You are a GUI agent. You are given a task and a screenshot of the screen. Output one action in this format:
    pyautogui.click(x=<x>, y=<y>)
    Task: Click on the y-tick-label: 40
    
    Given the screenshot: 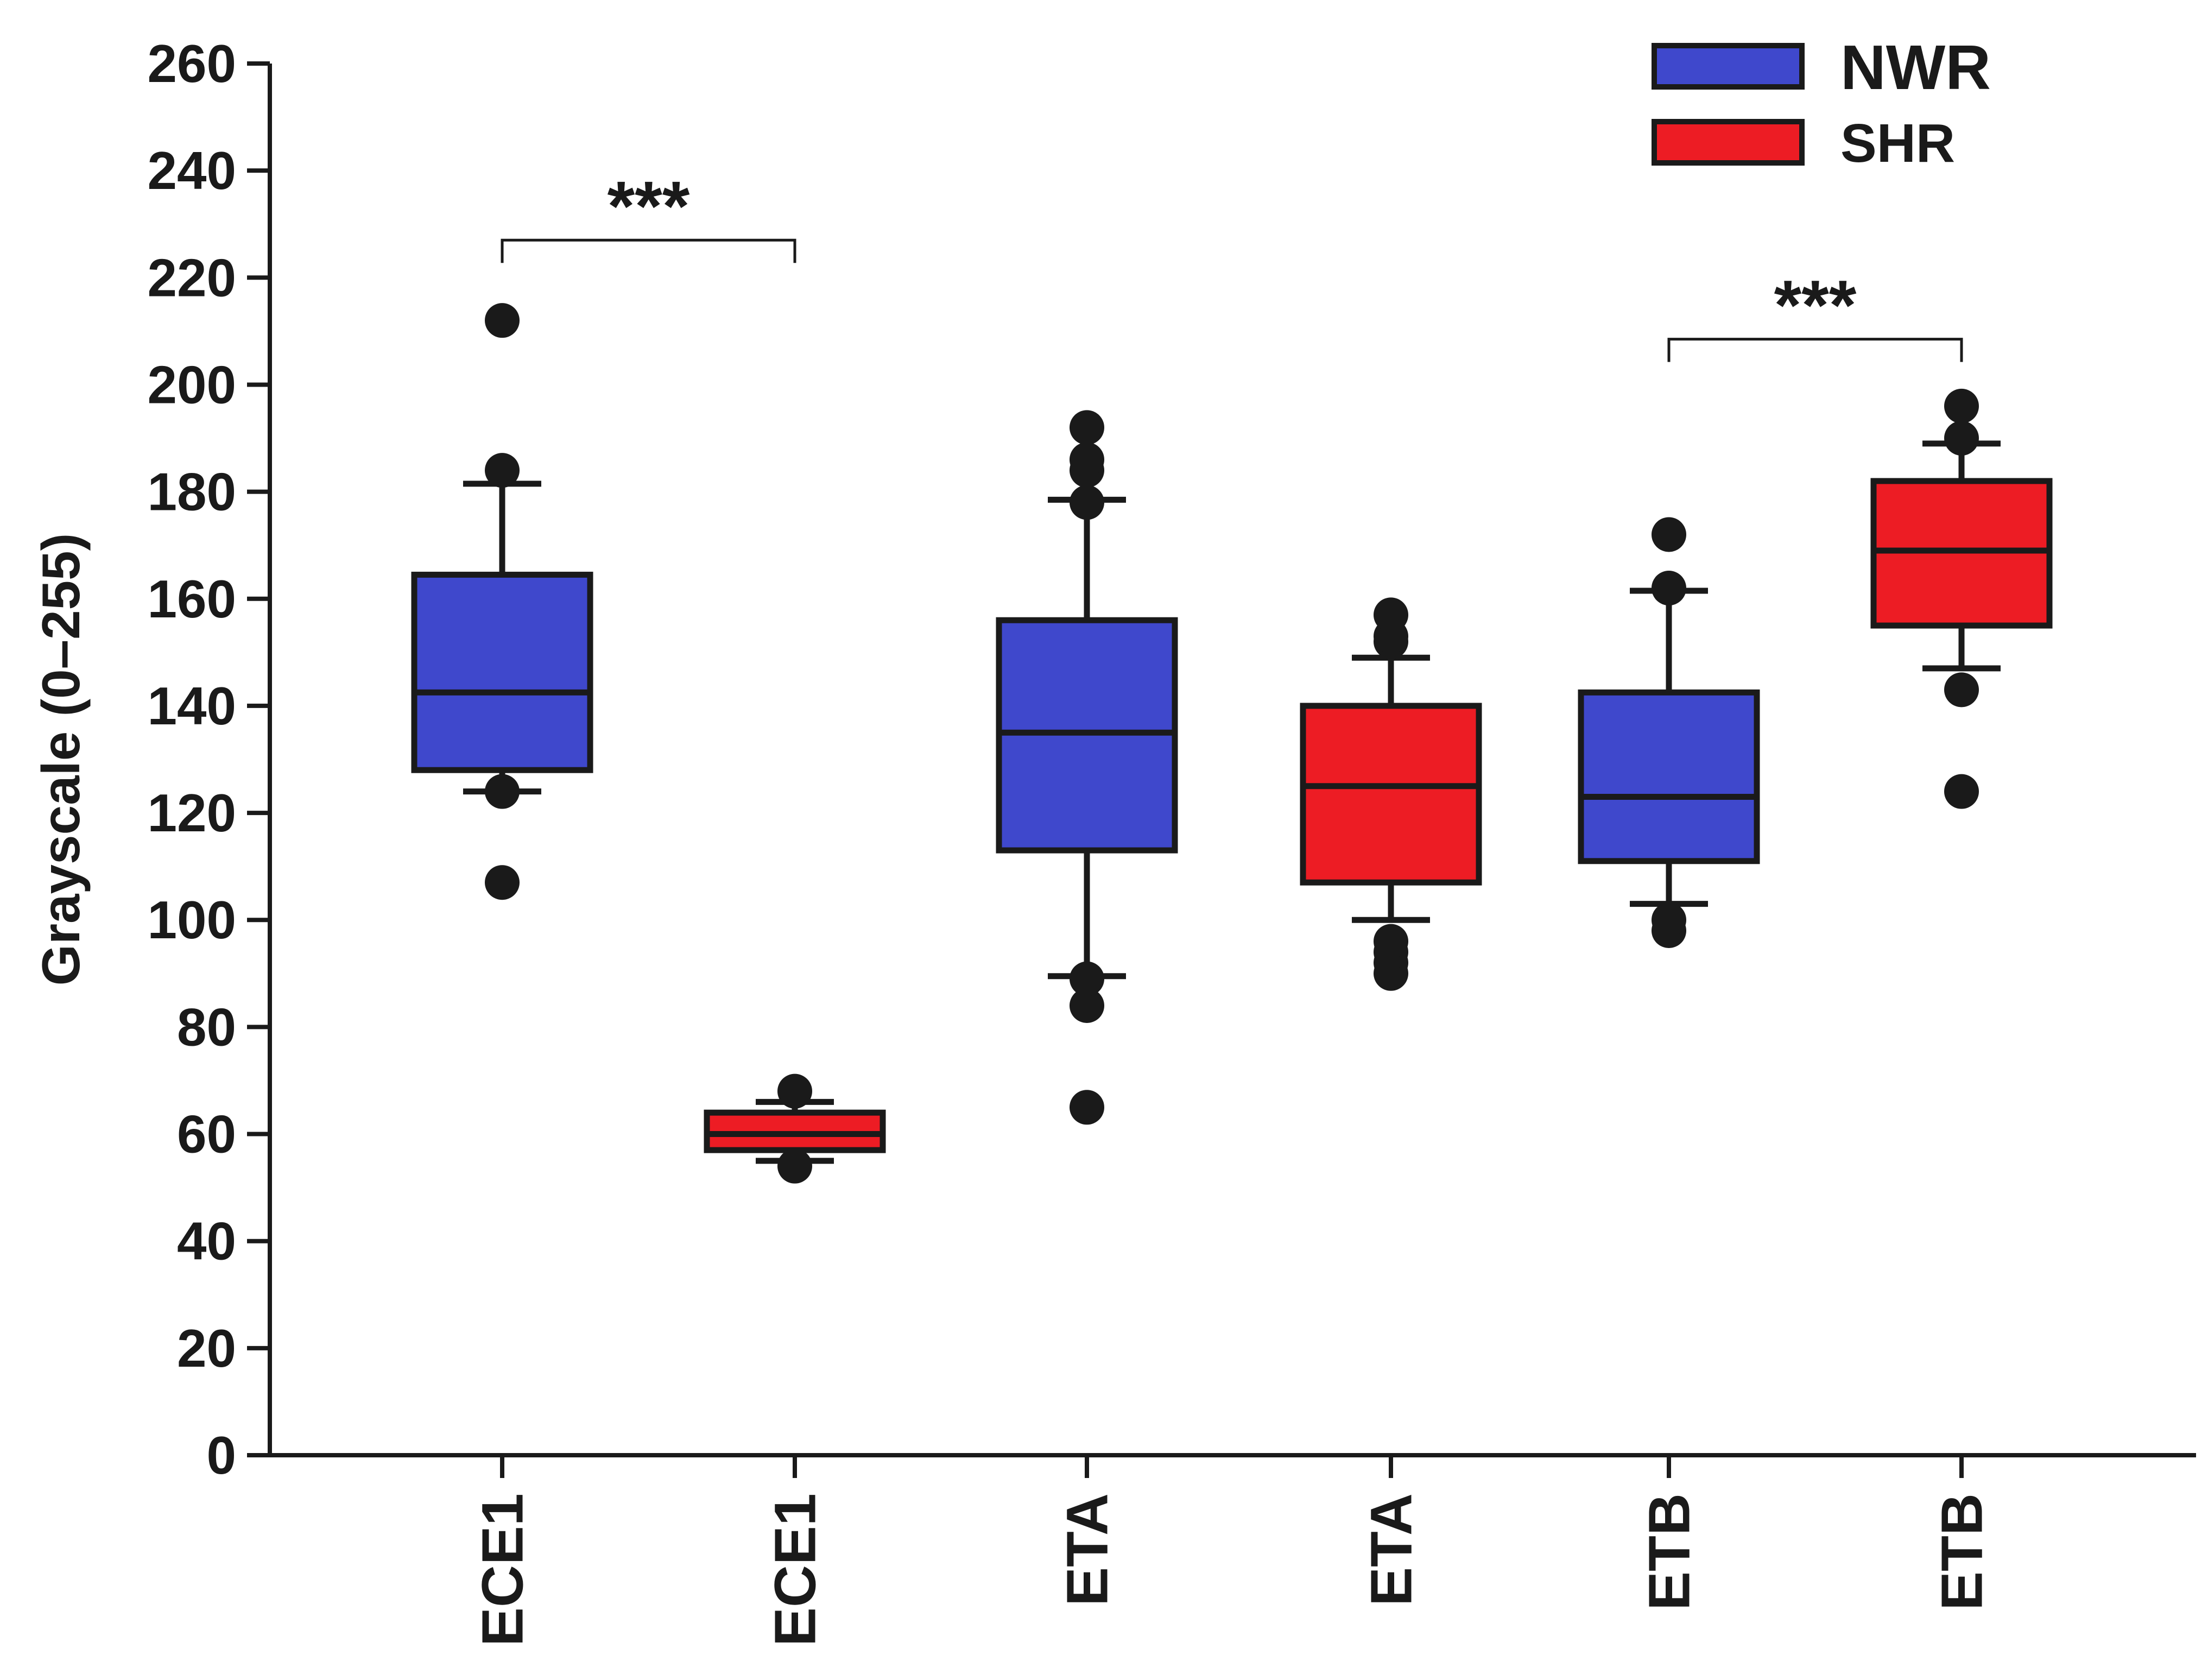 What is the action you would take?
    pyautogui.click(x=206, y=1241)
    